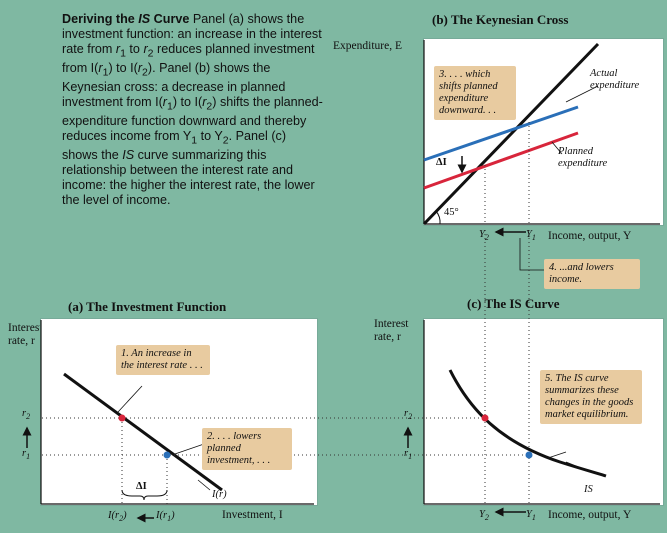  What do you see at coordinates (615, 79) in the screenshot?
I see `actual-expenditure-label: Actual expenditure` at bounding box center [615, 79].